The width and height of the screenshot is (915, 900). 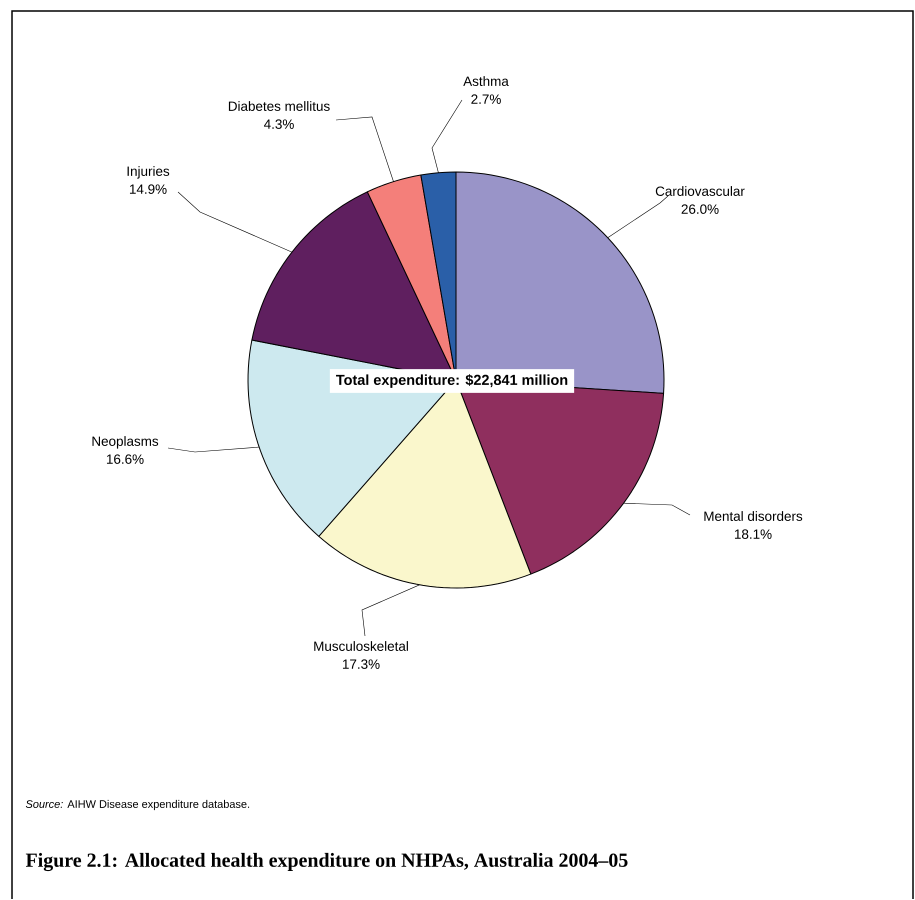 I want to click on slice-label: Diabetes mellitus, so click(x=279, y=106).